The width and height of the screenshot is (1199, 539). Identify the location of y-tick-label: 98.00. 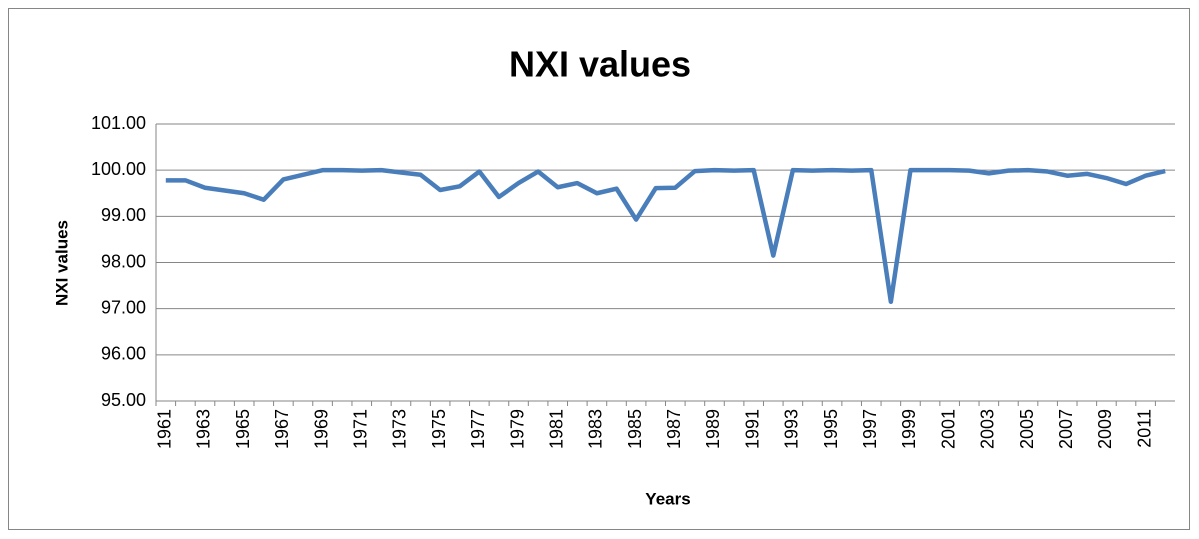
(123, 261).